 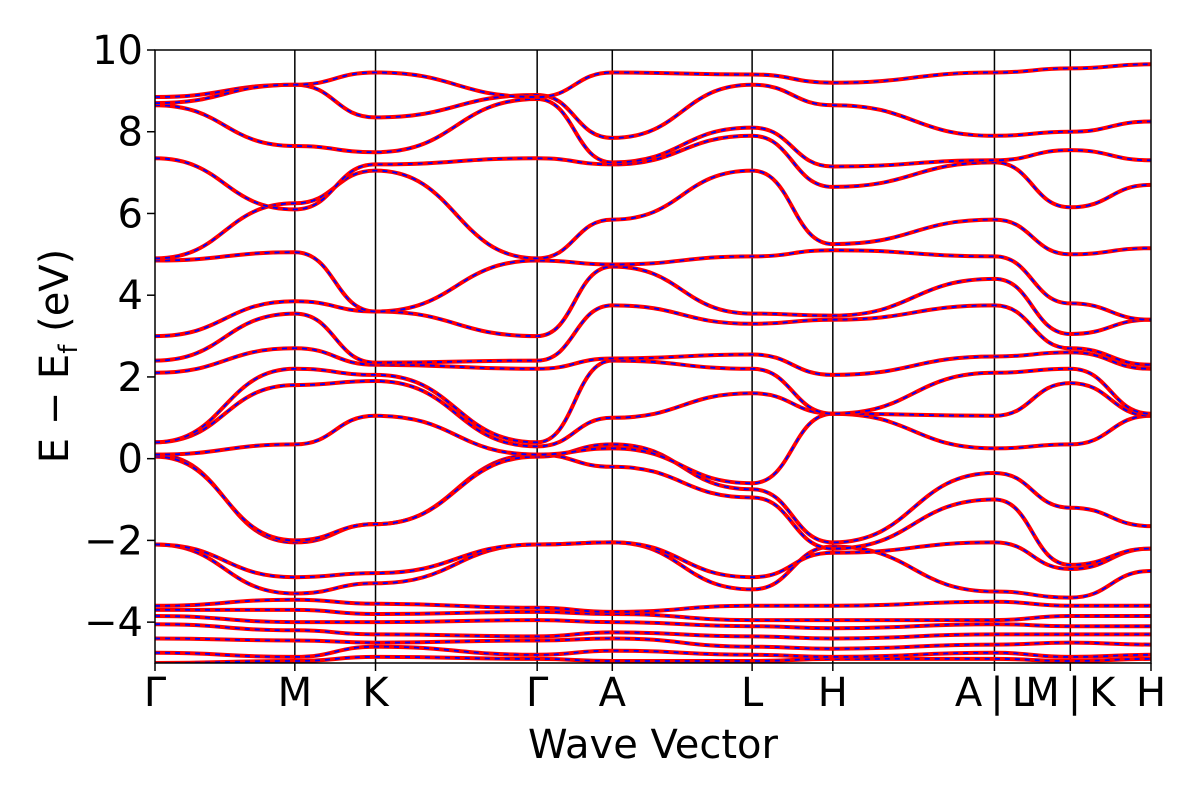 I want to click on y-tick-label: −2, so click(x=113, y=541).